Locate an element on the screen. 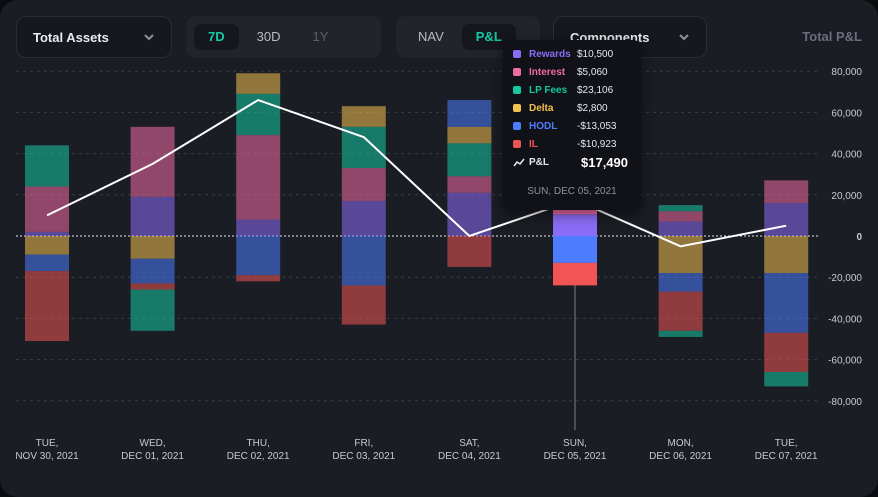 Image resolution: width=878 pixels, height=497 pixels. x-tick-label: DEC 06, 2021 is located at coordinates (680, 456).